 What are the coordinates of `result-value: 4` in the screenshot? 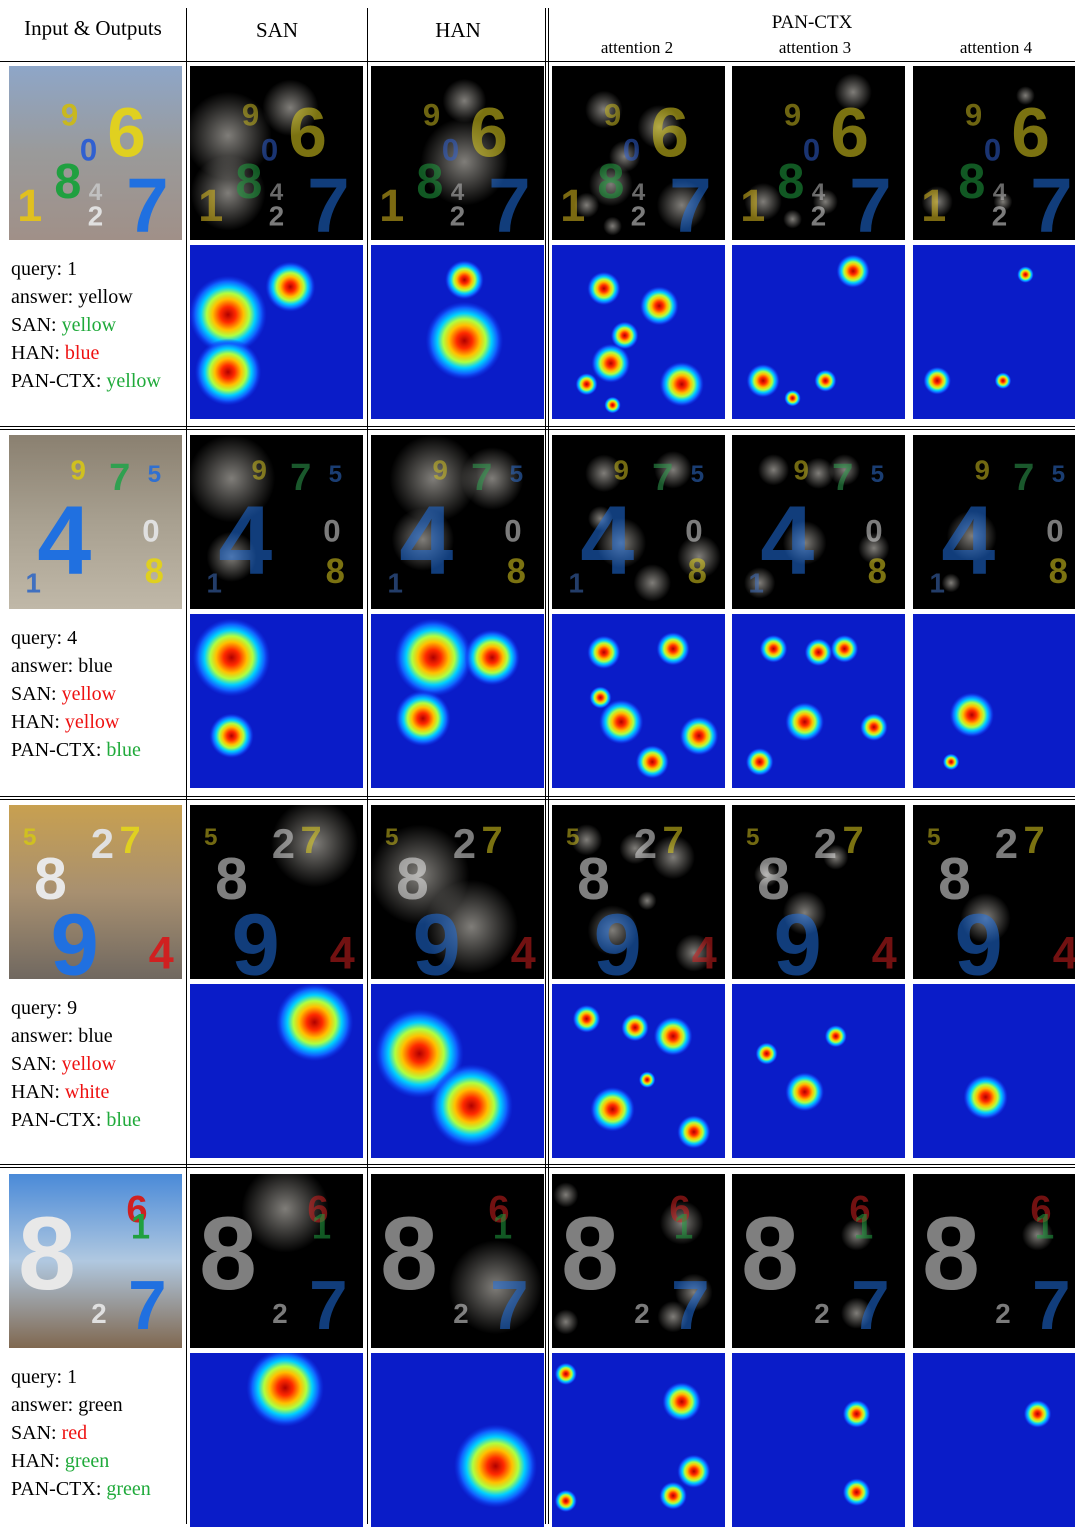 It's located at (72, 638).